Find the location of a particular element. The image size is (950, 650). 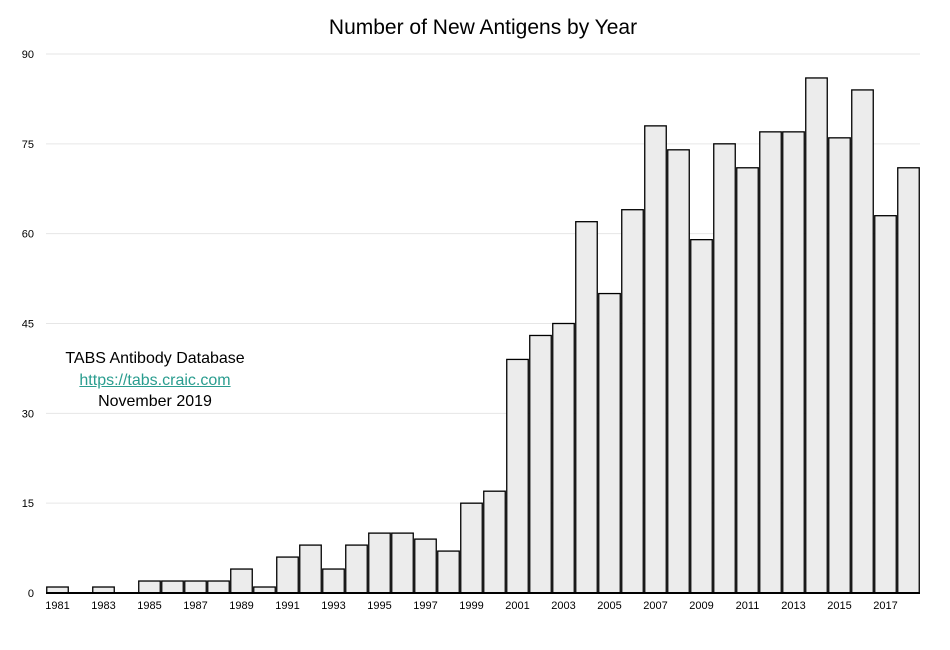

y-tick-label-90: 90 is located at coordinates (28, 55).